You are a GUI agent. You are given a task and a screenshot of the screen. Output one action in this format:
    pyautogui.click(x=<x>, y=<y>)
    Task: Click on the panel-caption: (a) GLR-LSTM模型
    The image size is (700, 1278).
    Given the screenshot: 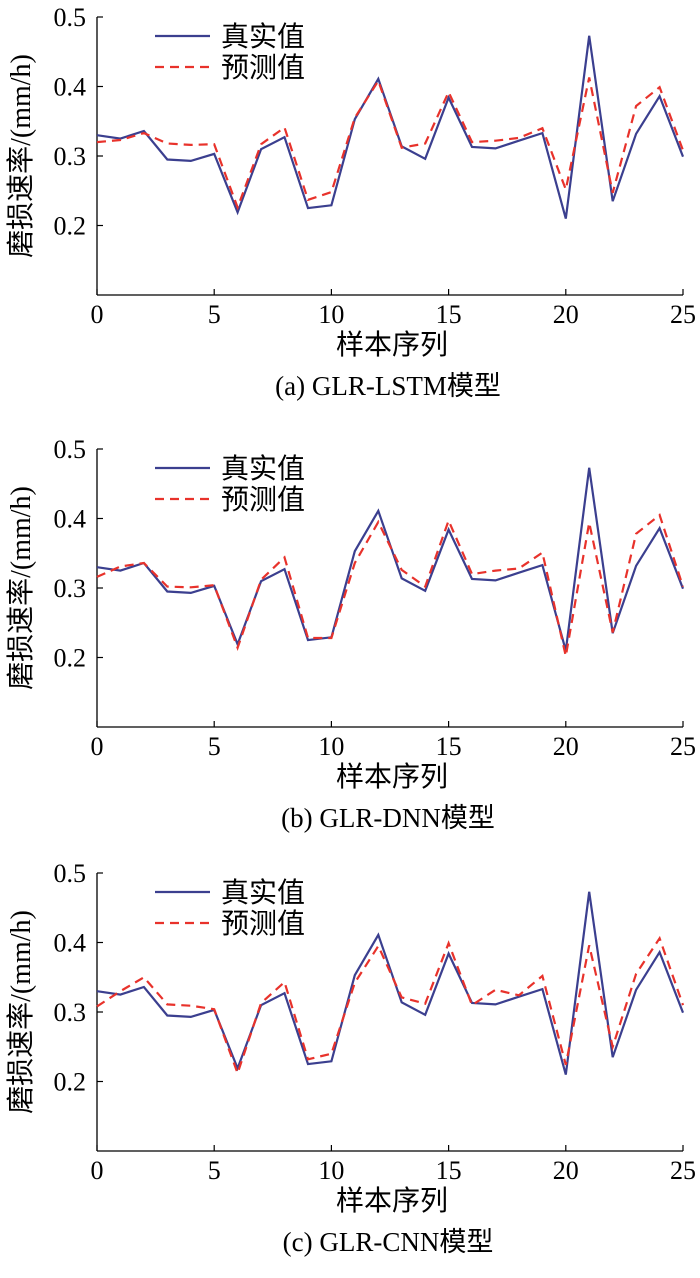 What is the action you would take?
    pyautogui.click(x=388, y=386)
    